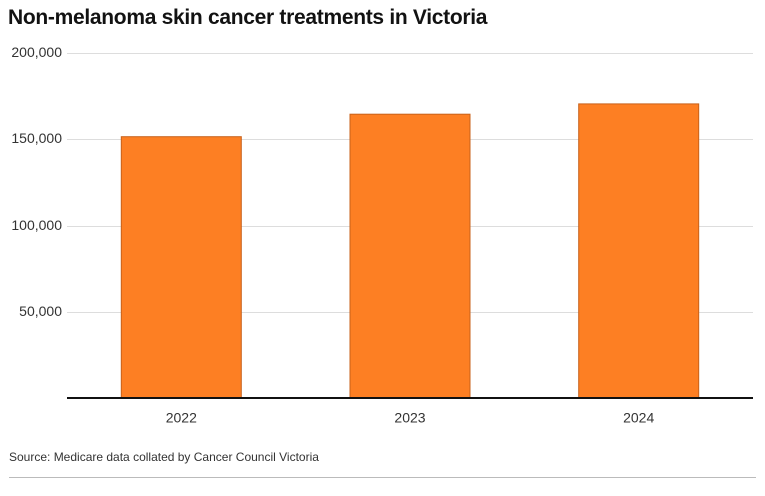 This screenshot has width=765, height=496. What do you see at coordinates (36, 225) in the screenshot?
I see `y-tick-label: 100,000` at bounding box center [36, 225].